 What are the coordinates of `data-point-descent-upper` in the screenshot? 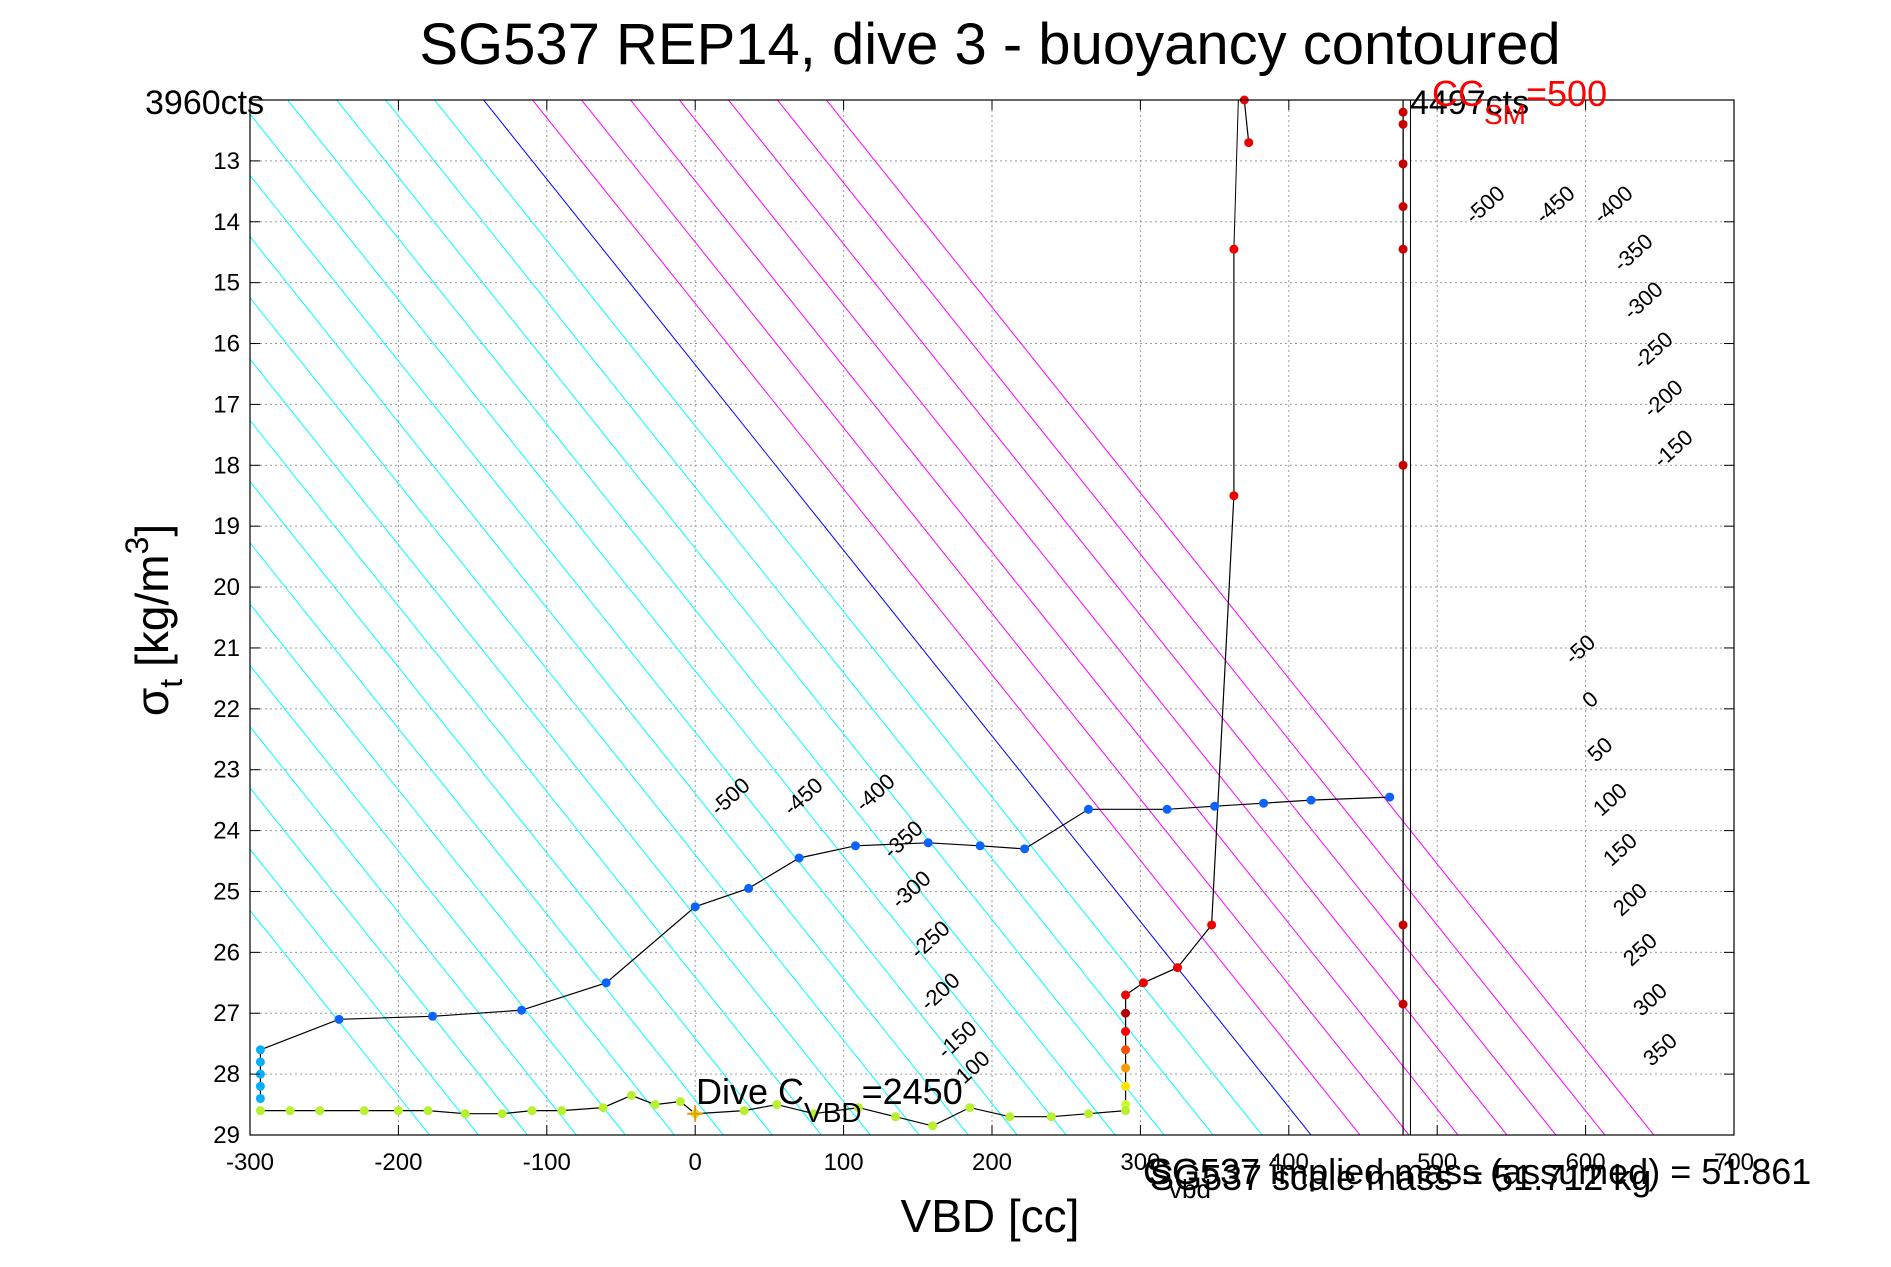 It's located at (1249, 143).